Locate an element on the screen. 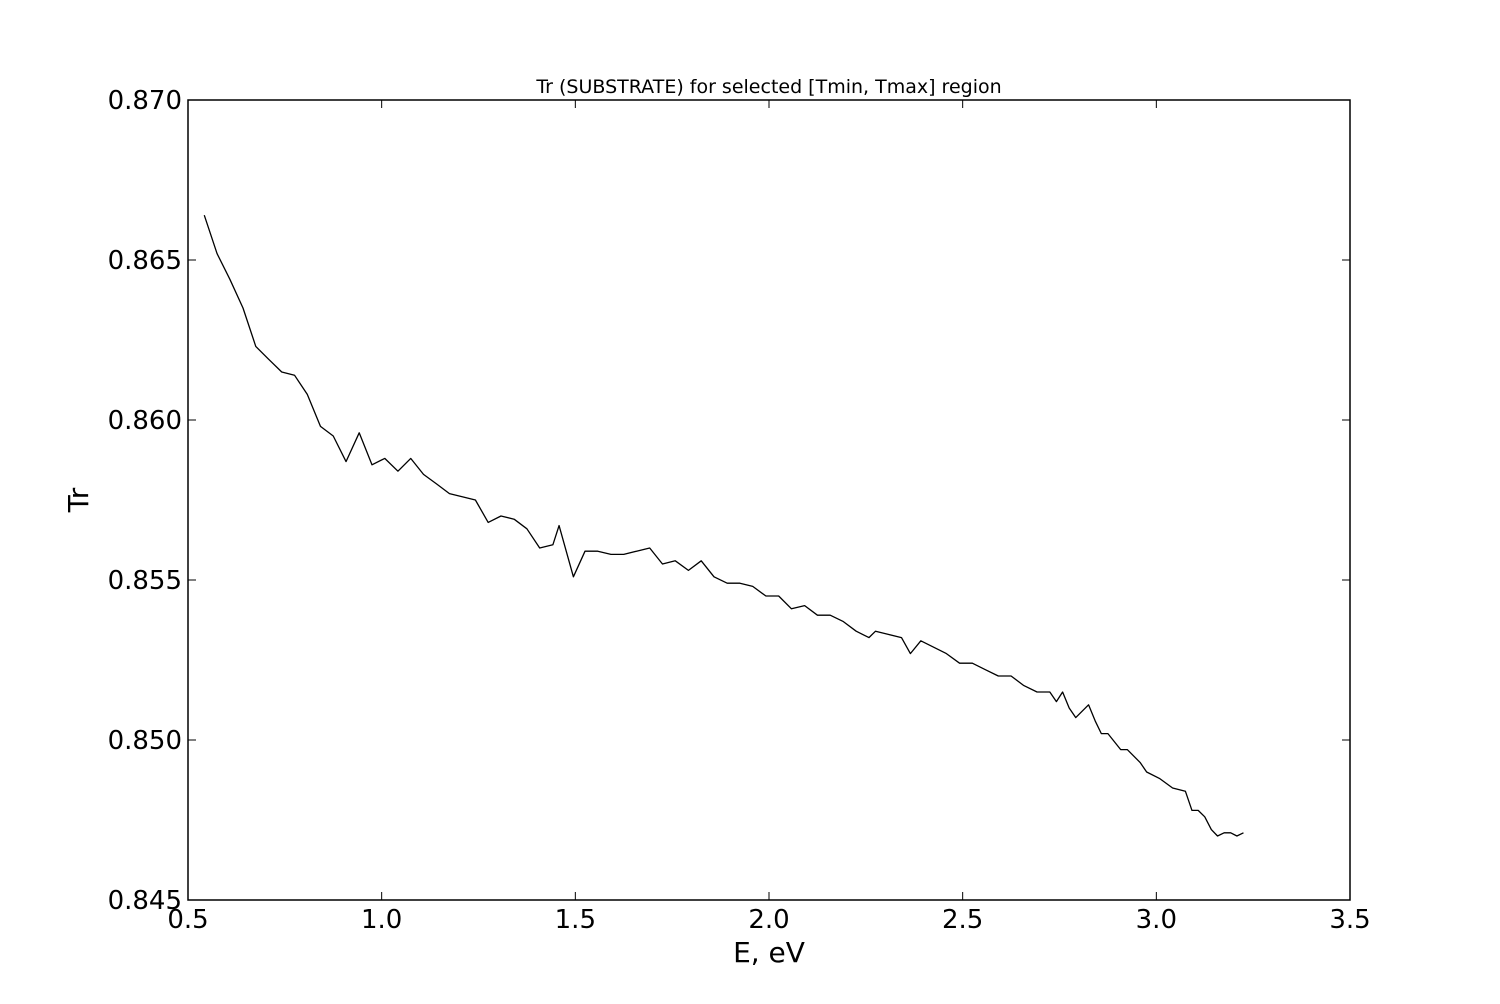  y-tick-label: 0.845 is located at coordinates (145, 901).